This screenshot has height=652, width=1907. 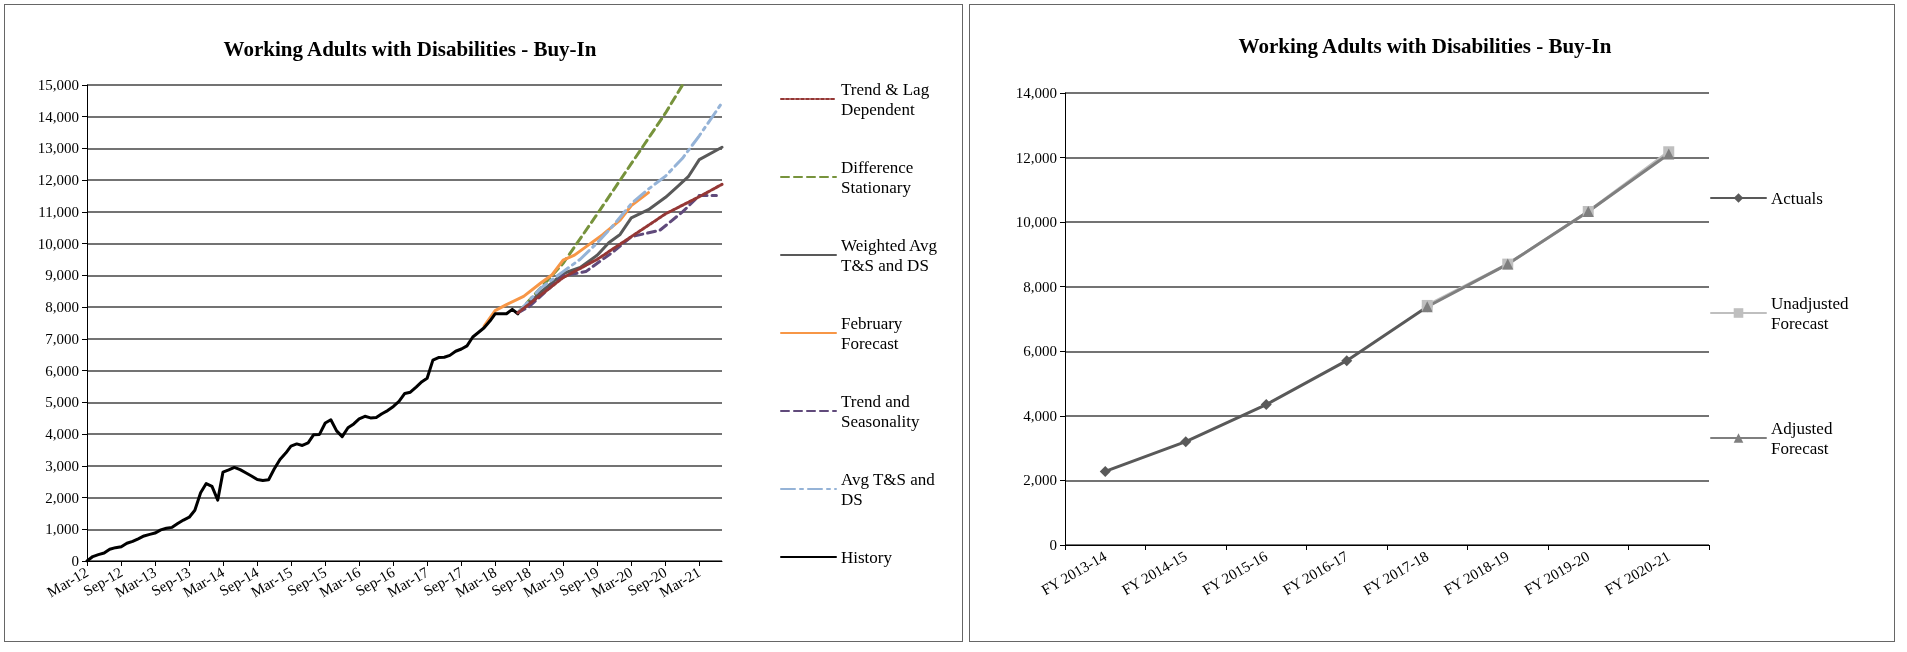 I want to click on legend-label: Avg T&S and DS, so click(x=890, y=489).